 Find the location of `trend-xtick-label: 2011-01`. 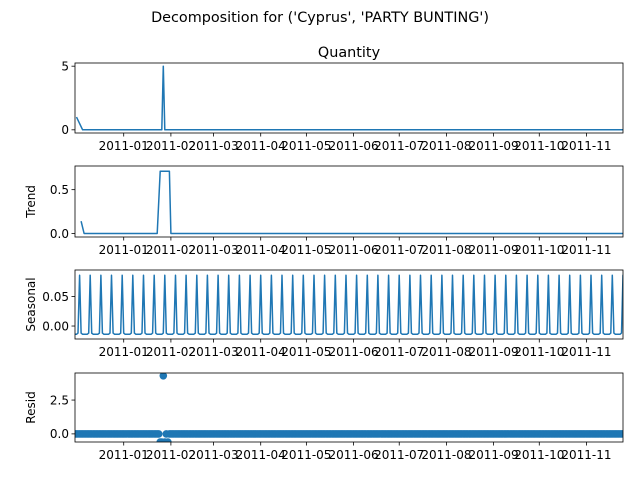

trend-xtick-label: 2011-01 is located at coordinates (124, 250).